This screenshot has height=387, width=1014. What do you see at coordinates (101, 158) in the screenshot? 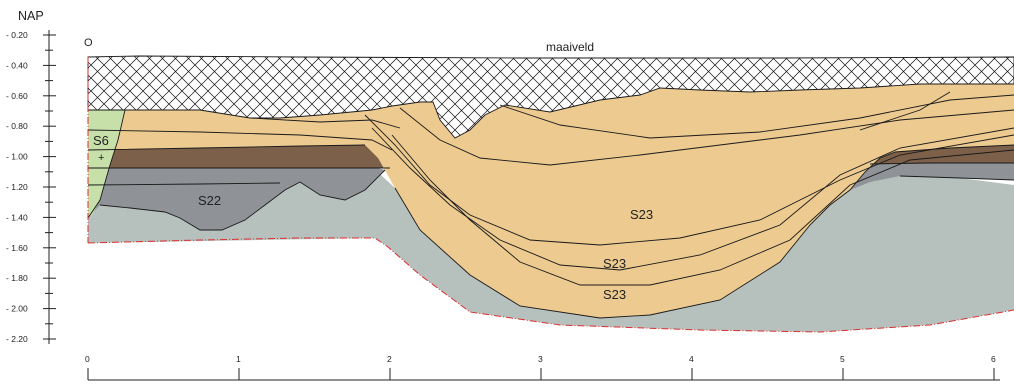
I see `s6-marker: +` at bounding box center [101, 158].